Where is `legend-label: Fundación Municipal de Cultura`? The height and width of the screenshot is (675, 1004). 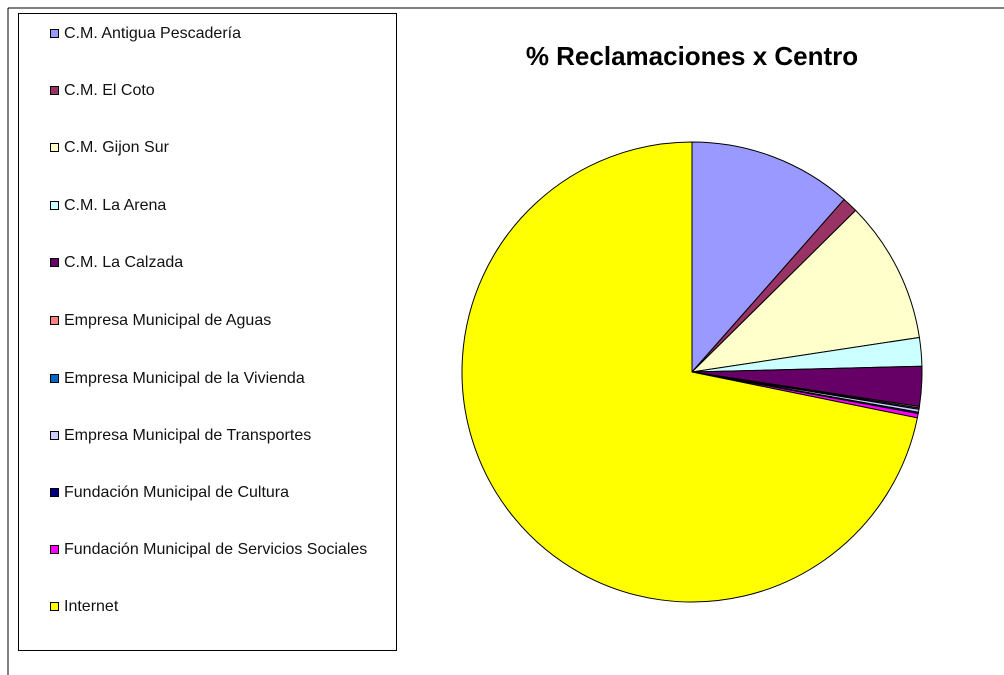
legend-label: Fundación Municipal de Cultura is located at coordinates (177, 492).